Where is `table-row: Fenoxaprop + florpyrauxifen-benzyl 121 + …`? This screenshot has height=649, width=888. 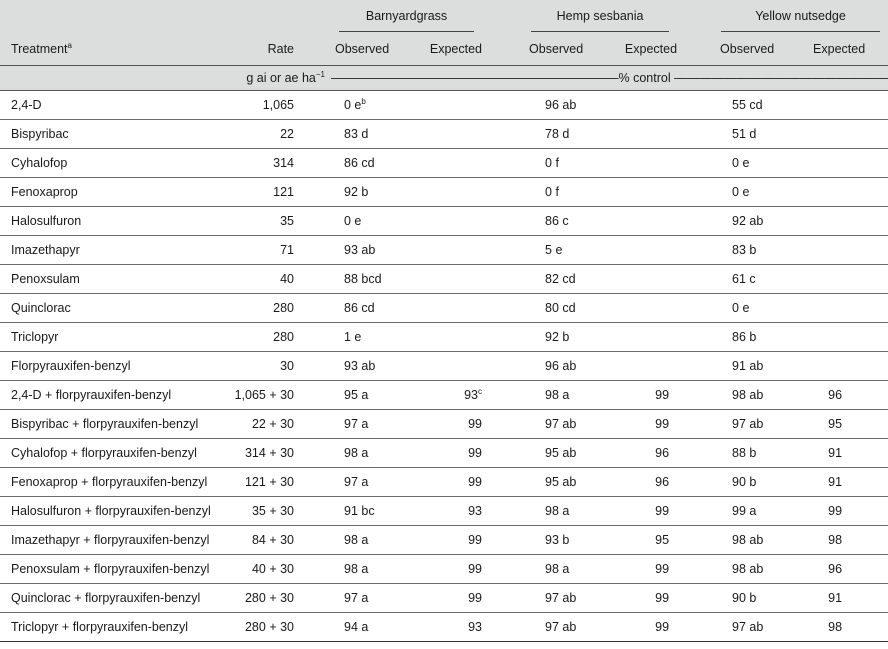 table-row: Fenoxaprop + florpyrauxifen-benzyl 121 + … is located at coordinates (444, 482).